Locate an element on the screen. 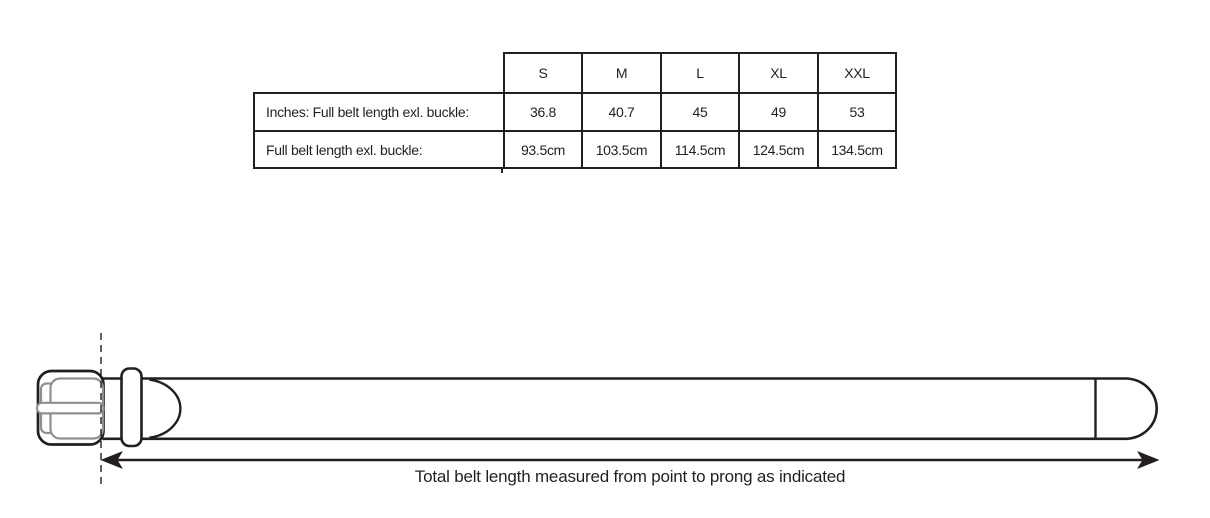 This screenshot has height=518, width=1210. inches-value-m: 40.7 is located at coordinates (621, 112).